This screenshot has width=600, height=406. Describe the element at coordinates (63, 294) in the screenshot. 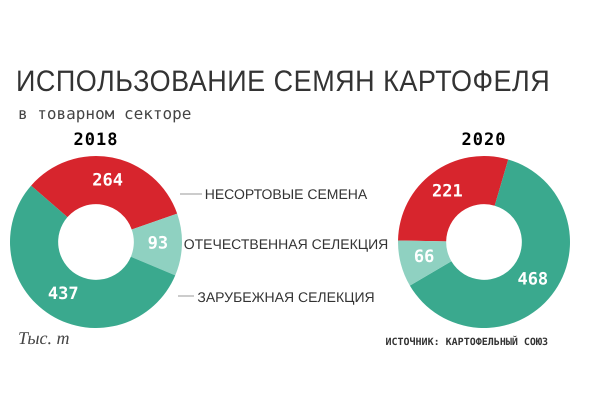

I see `data-label: 437` at that location.